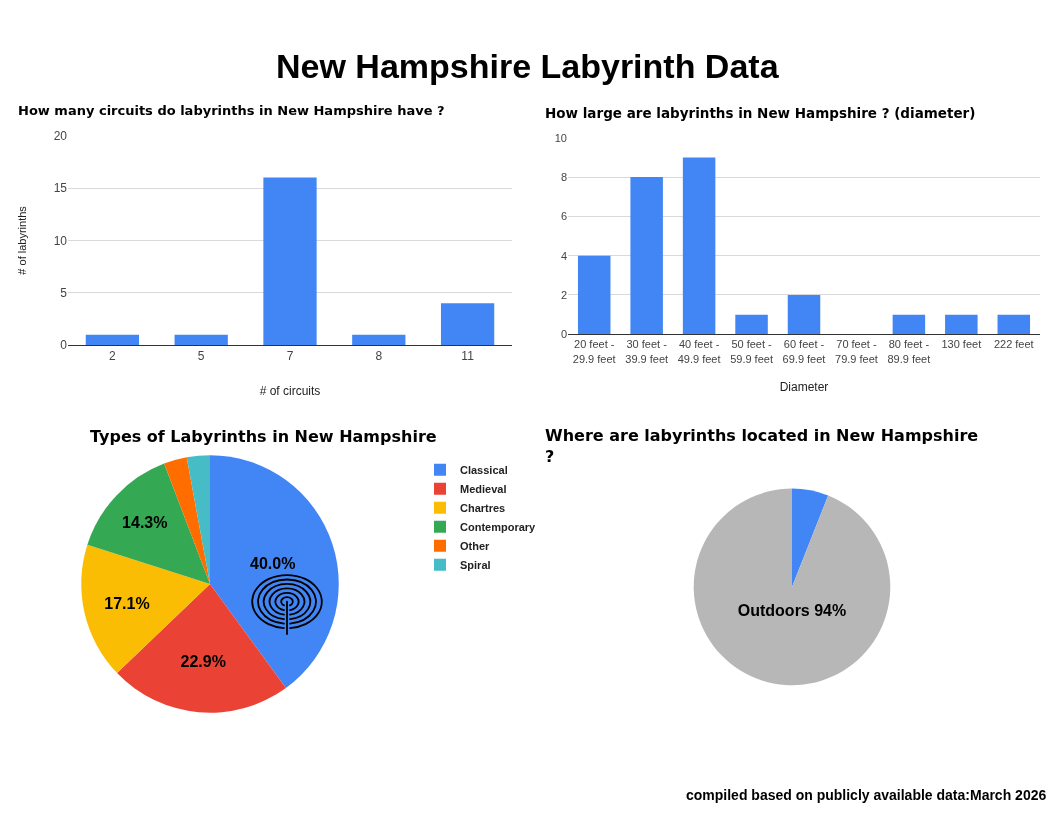  What do you see at coordinates (804, 351) in the screenshot?
I see `x-tick-label: 60 feet - 69.9 feet` at bounding box center [804, 351].